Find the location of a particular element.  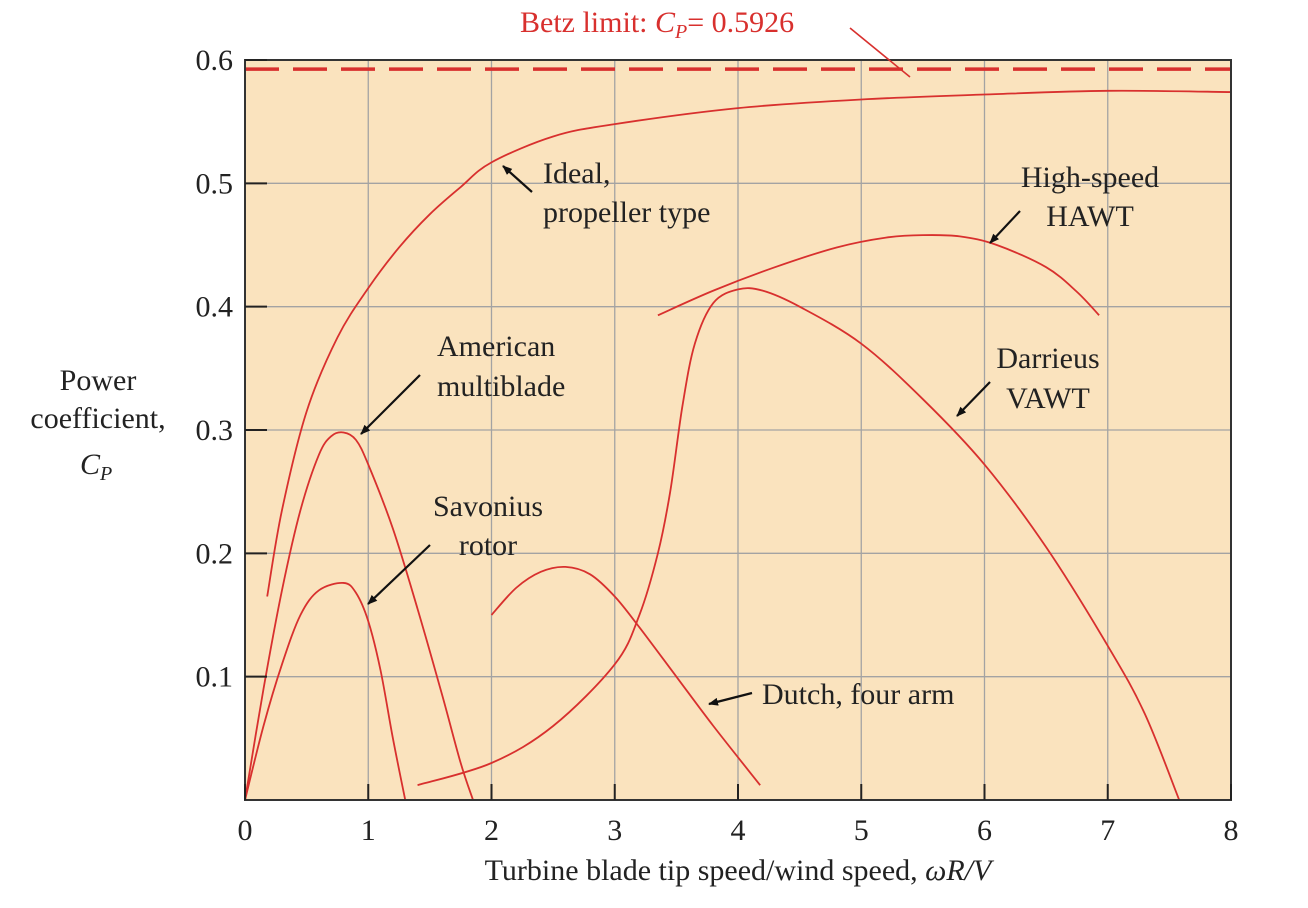

y-tick-label: 0.4 is located at coordinates (215, 307).